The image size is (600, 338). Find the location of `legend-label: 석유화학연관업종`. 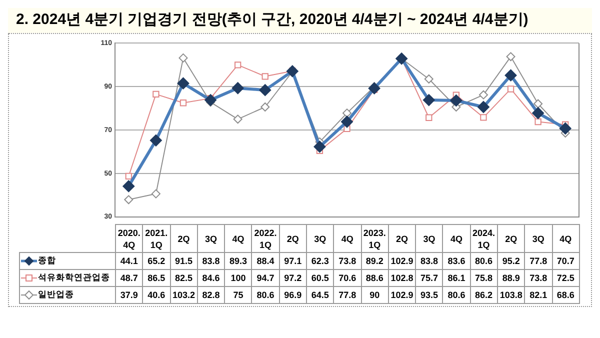

legend-label: 석유화학연관업종 is located at coordinates (74, 277).